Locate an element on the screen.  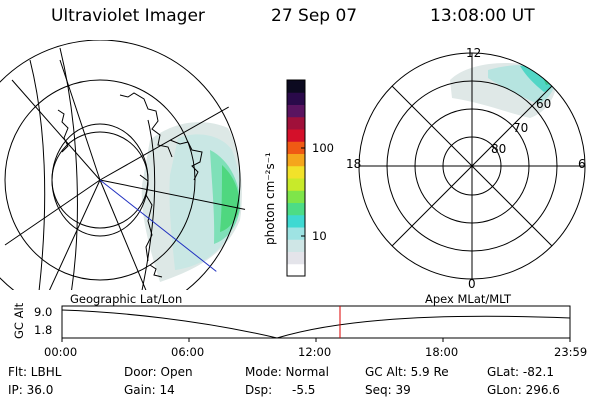
dsp-info: Dsp: is located at coordinates (259, 390).